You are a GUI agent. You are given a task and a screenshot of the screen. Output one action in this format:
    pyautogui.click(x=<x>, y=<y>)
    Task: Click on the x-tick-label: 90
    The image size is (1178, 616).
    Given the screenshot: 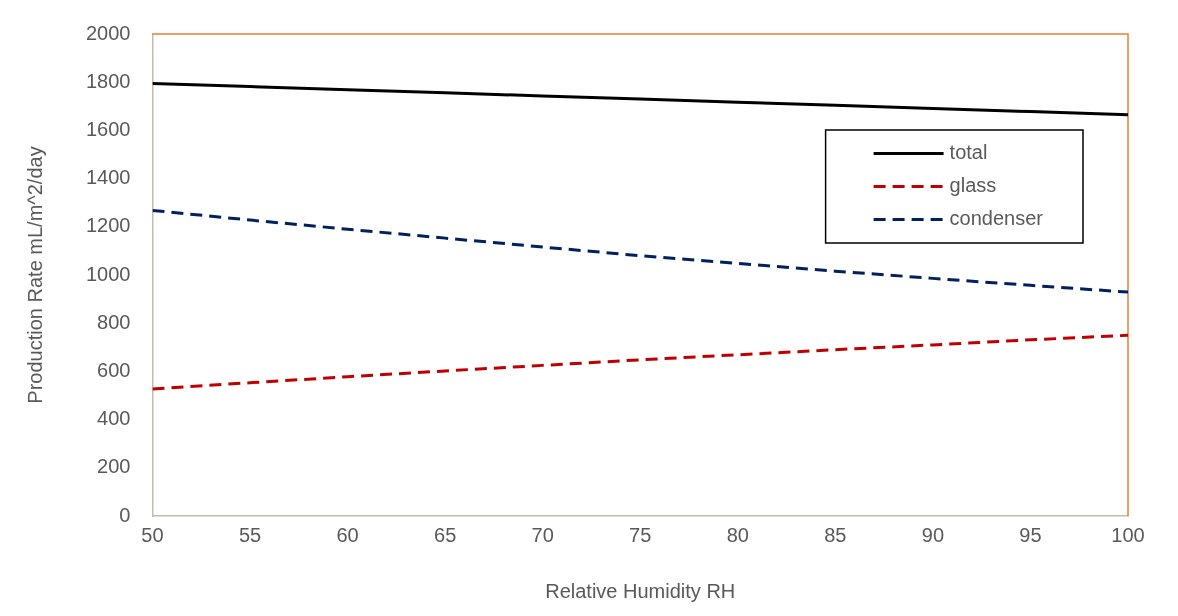 What is the action you would take?
    pyautogui.click(x=933, y=534)
    